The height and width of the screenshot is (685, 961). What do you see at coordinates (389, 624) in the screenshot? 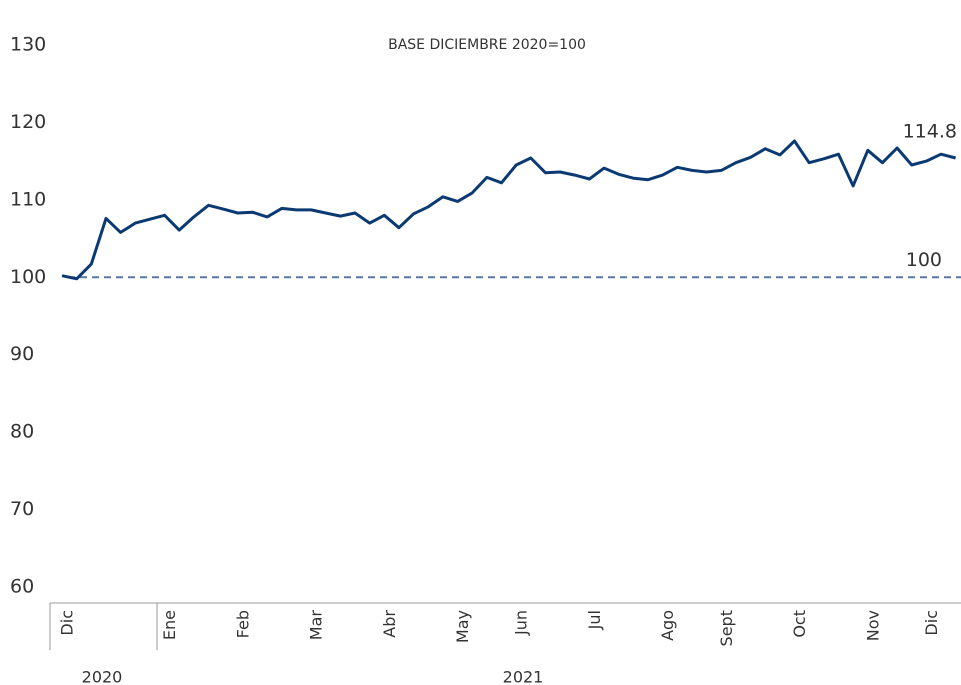
I see `x-tick-label: Abr` at bounding box center [389, 624].